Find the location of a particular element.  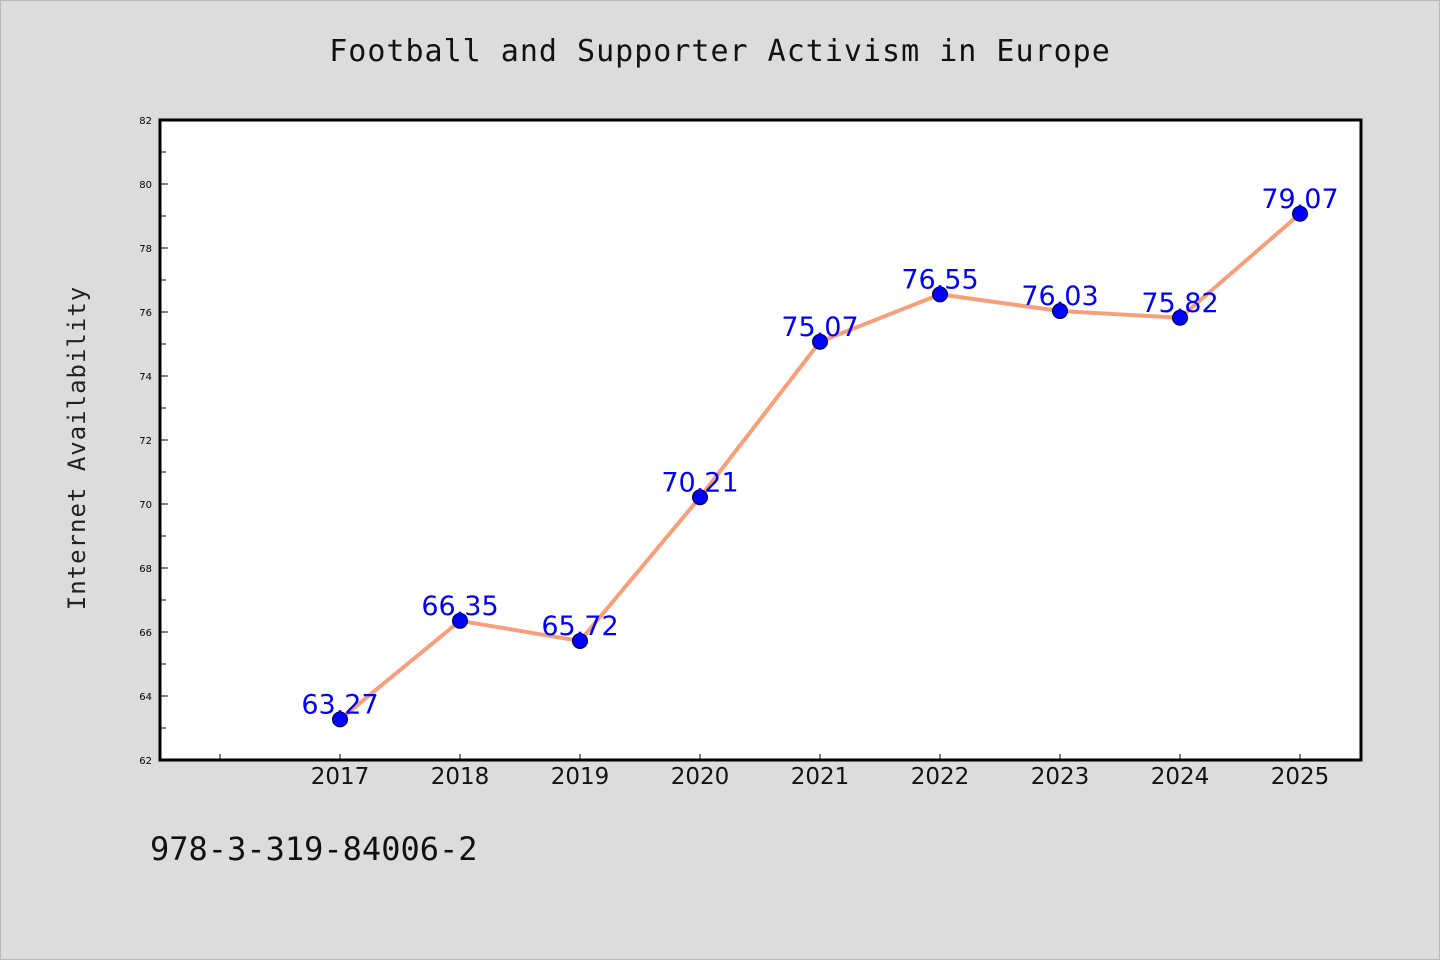

y-axis-label: Internet Availability is located at coordinates (77, 448).